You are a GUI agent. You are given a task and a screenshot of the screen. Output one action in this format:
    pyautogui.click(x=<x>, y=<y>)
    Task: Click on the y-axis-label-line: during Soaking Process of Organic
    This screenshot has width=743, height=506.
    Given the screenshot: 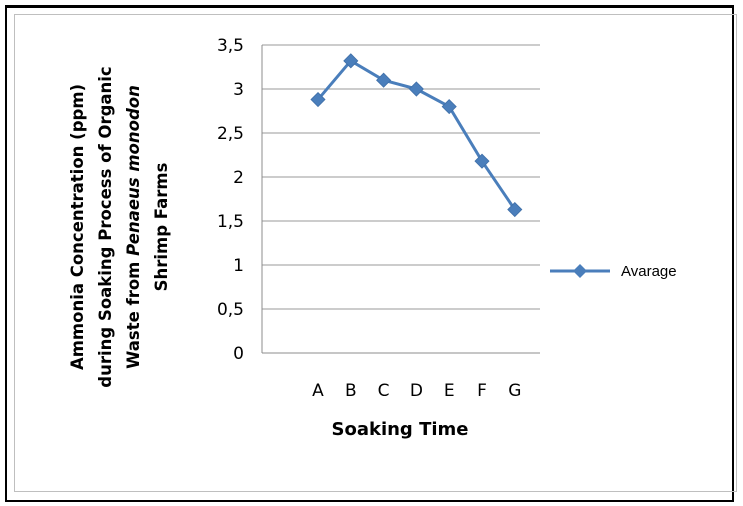 What is the action you would take?
    pyautogui.click(x=105, y=226)
    